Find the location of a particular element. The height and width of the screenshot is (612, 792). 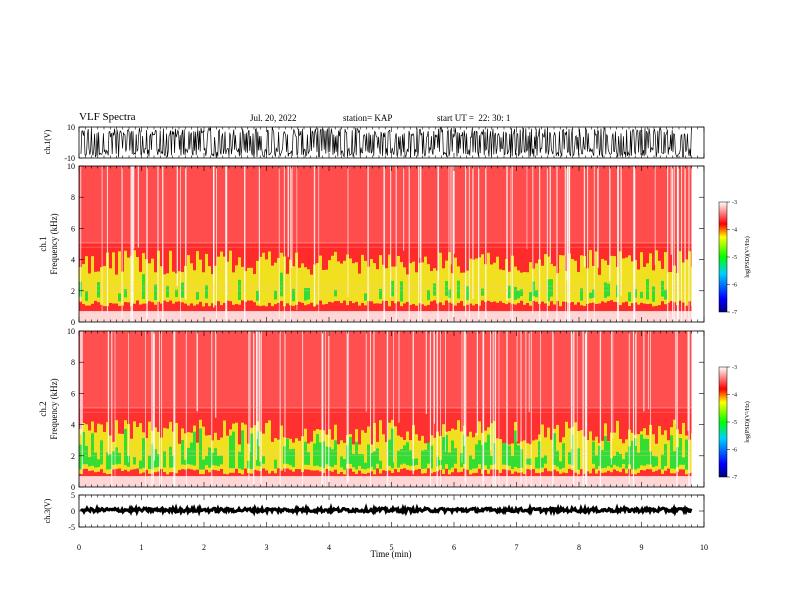

ch1-waveform-panel: 10 -10 ch.1(V) is located at coordinates (374, 143).